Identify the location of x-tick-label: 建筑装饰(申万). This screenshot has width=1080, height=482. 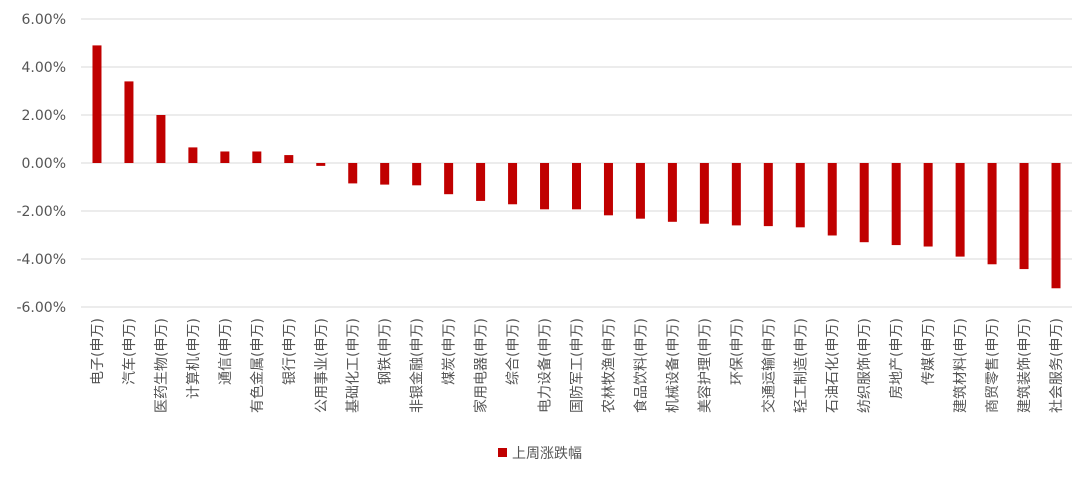
(1025, 365).